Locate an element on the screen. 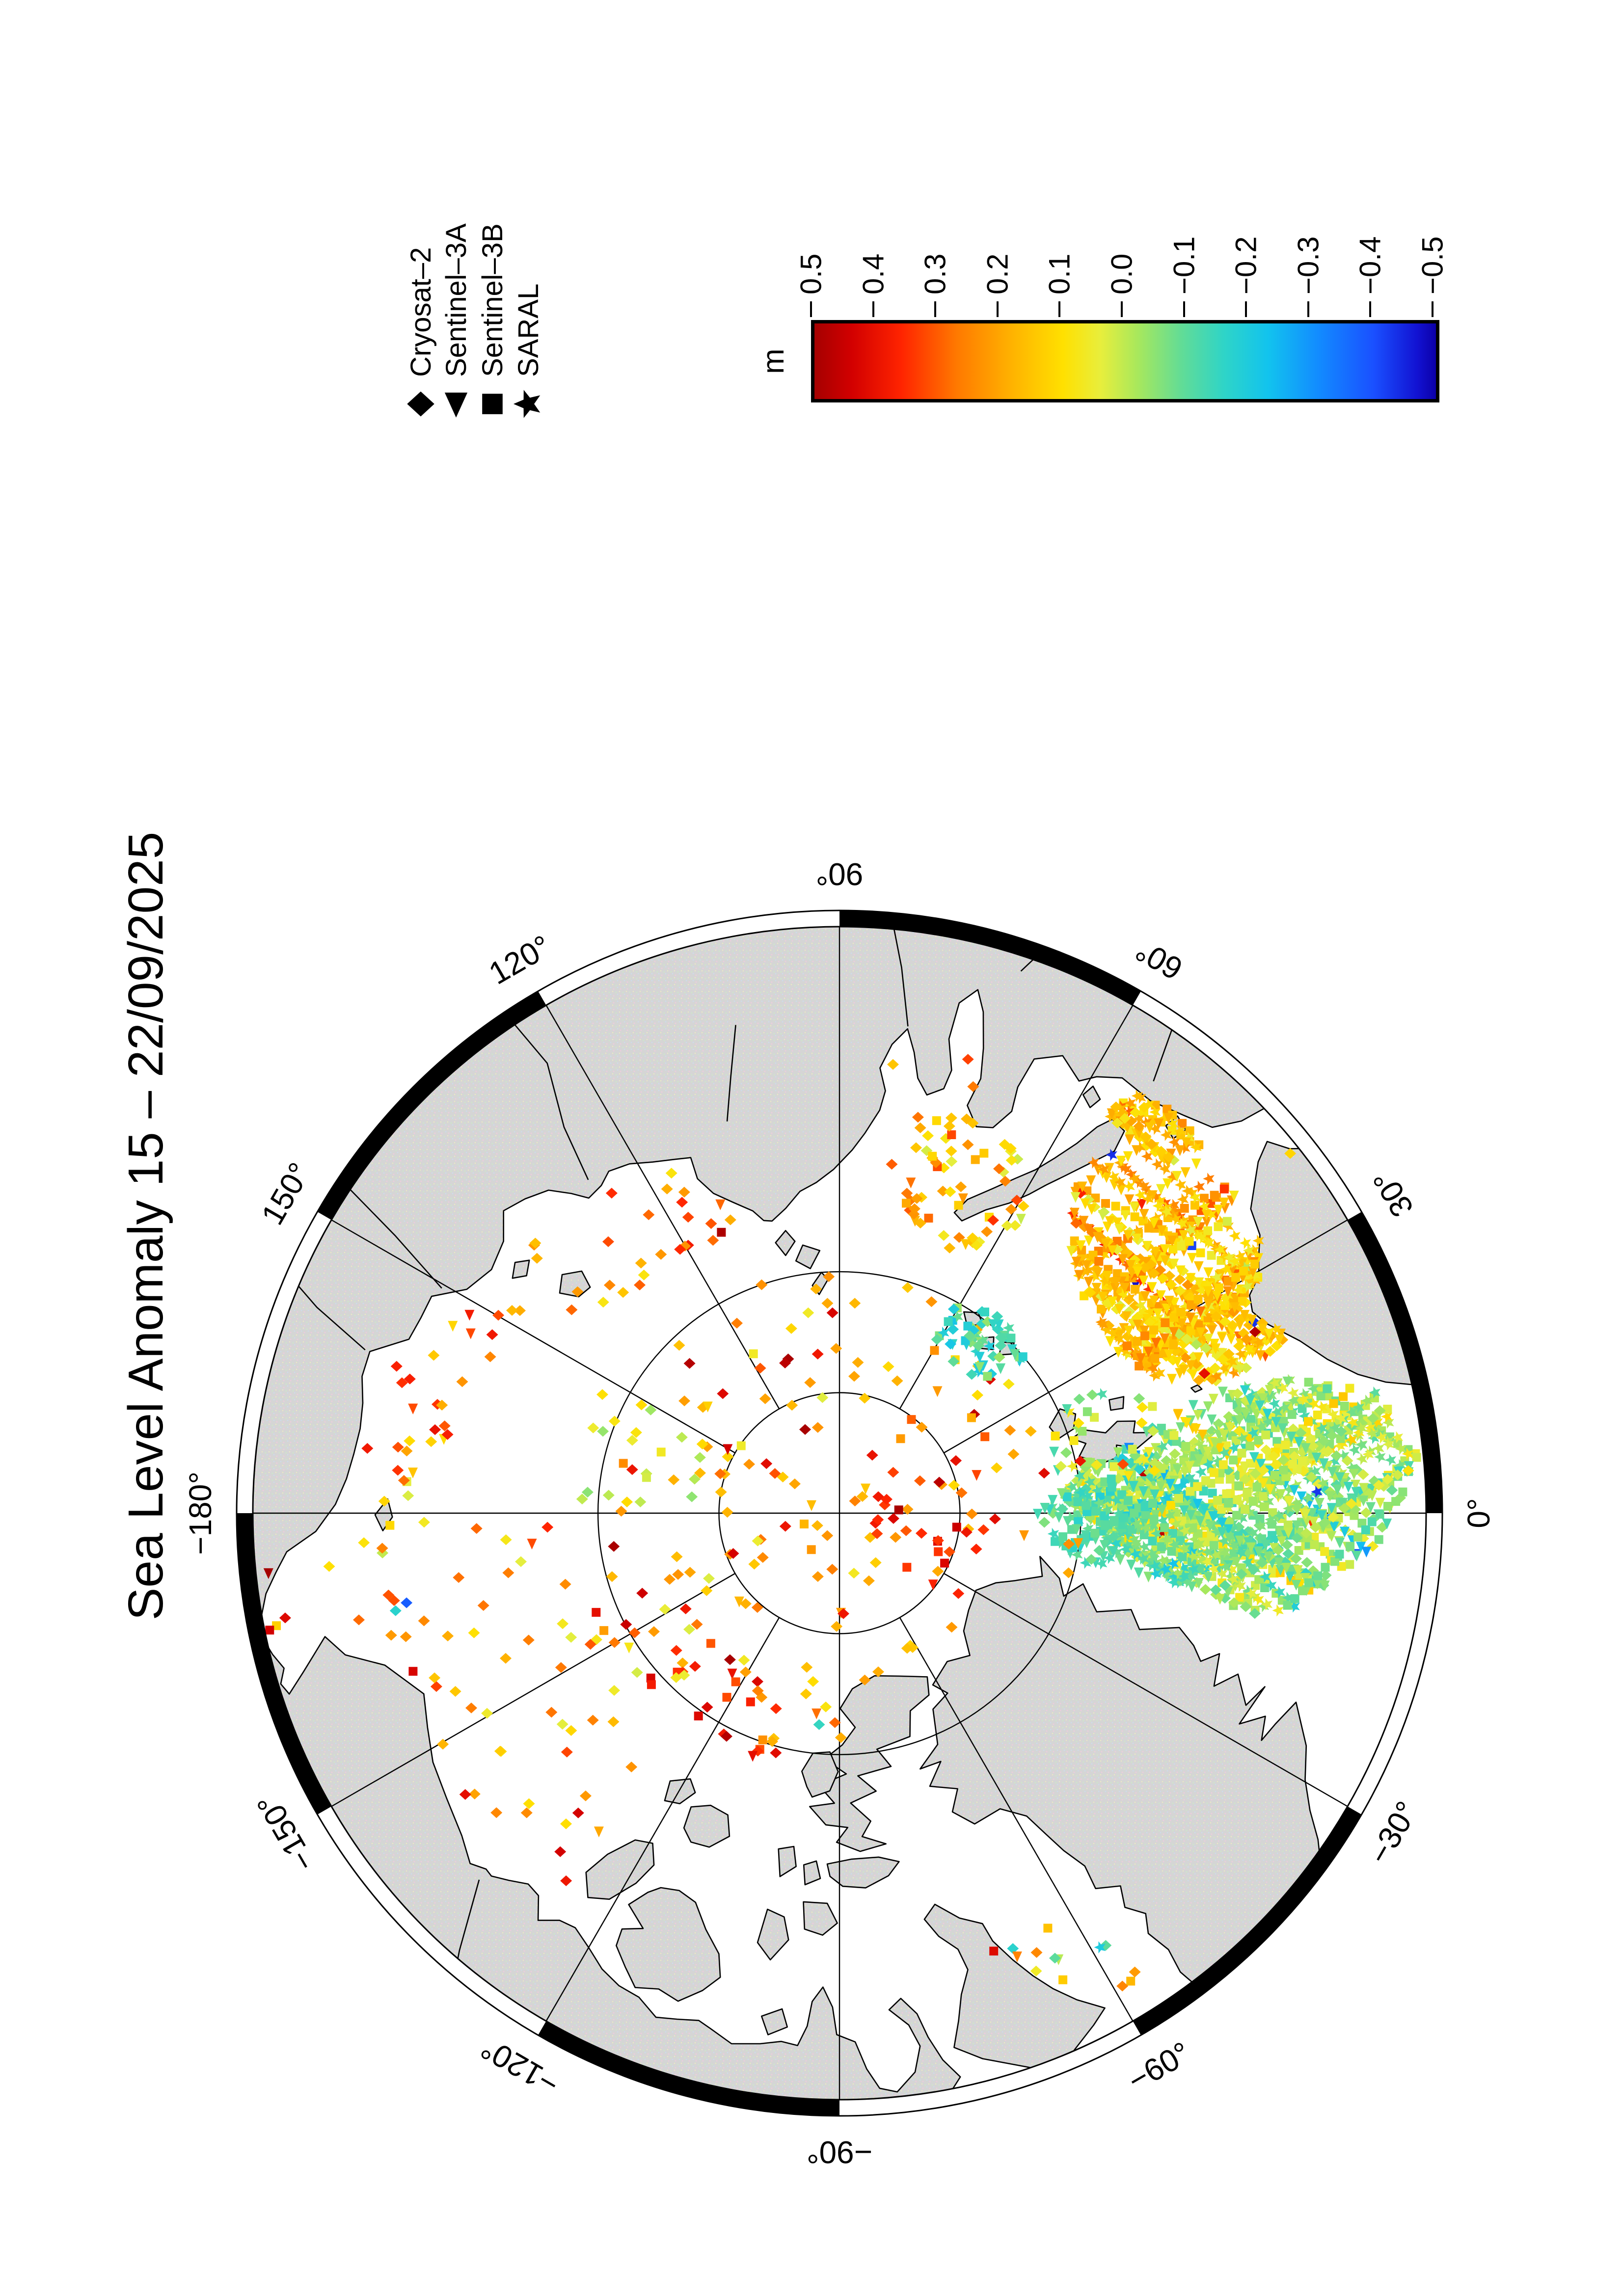  colorbar-tick-label: −0.1 is located at coordinates (1184, 265).